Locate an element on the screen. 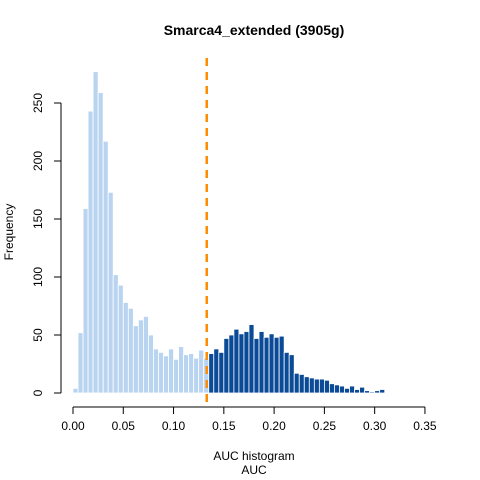  x-axis-label-2: AUC is located at coordinates (254, 470).